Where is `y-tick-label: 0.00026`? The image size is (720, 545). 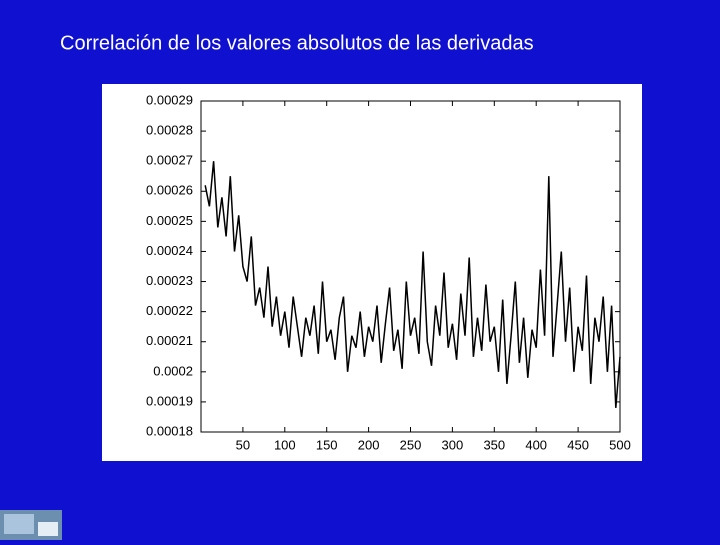
y-tick-label: 0.00026 is located at coordinates (169, 190).